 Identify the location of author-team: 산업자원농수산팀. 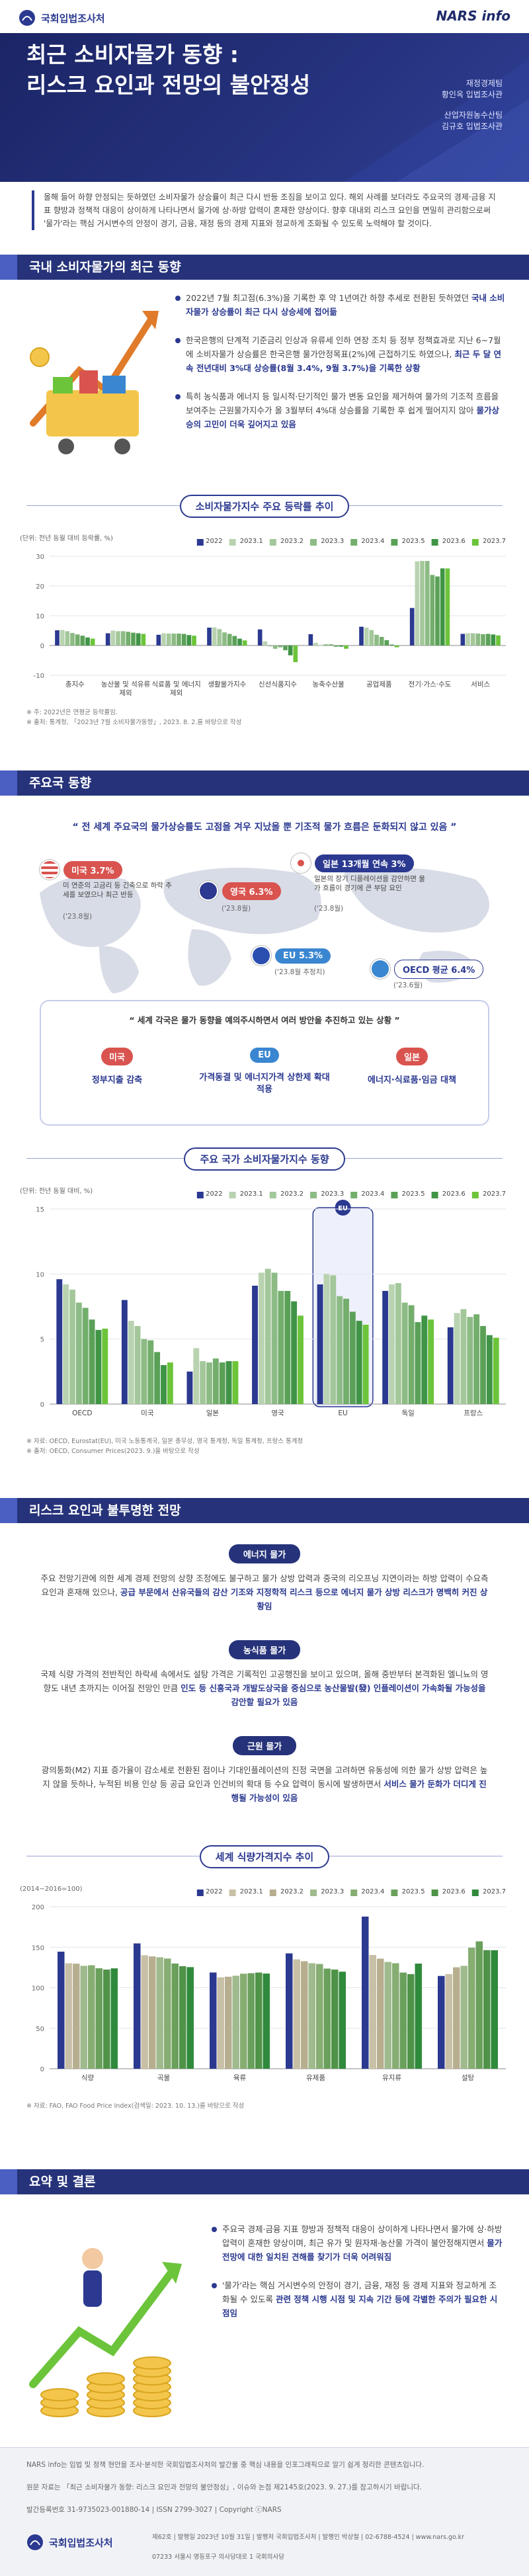
(474, 115).